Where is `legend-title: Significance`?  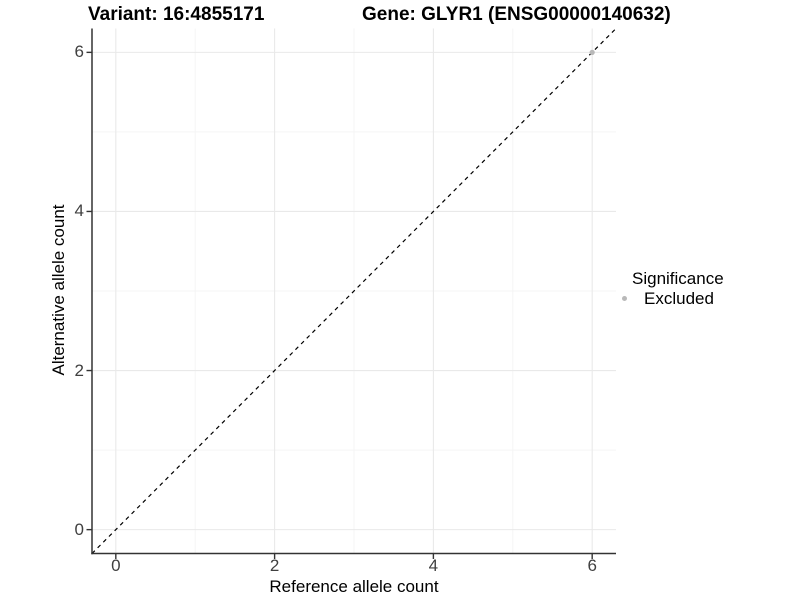 legend-title: Significance is located at coordinates (678, 278).